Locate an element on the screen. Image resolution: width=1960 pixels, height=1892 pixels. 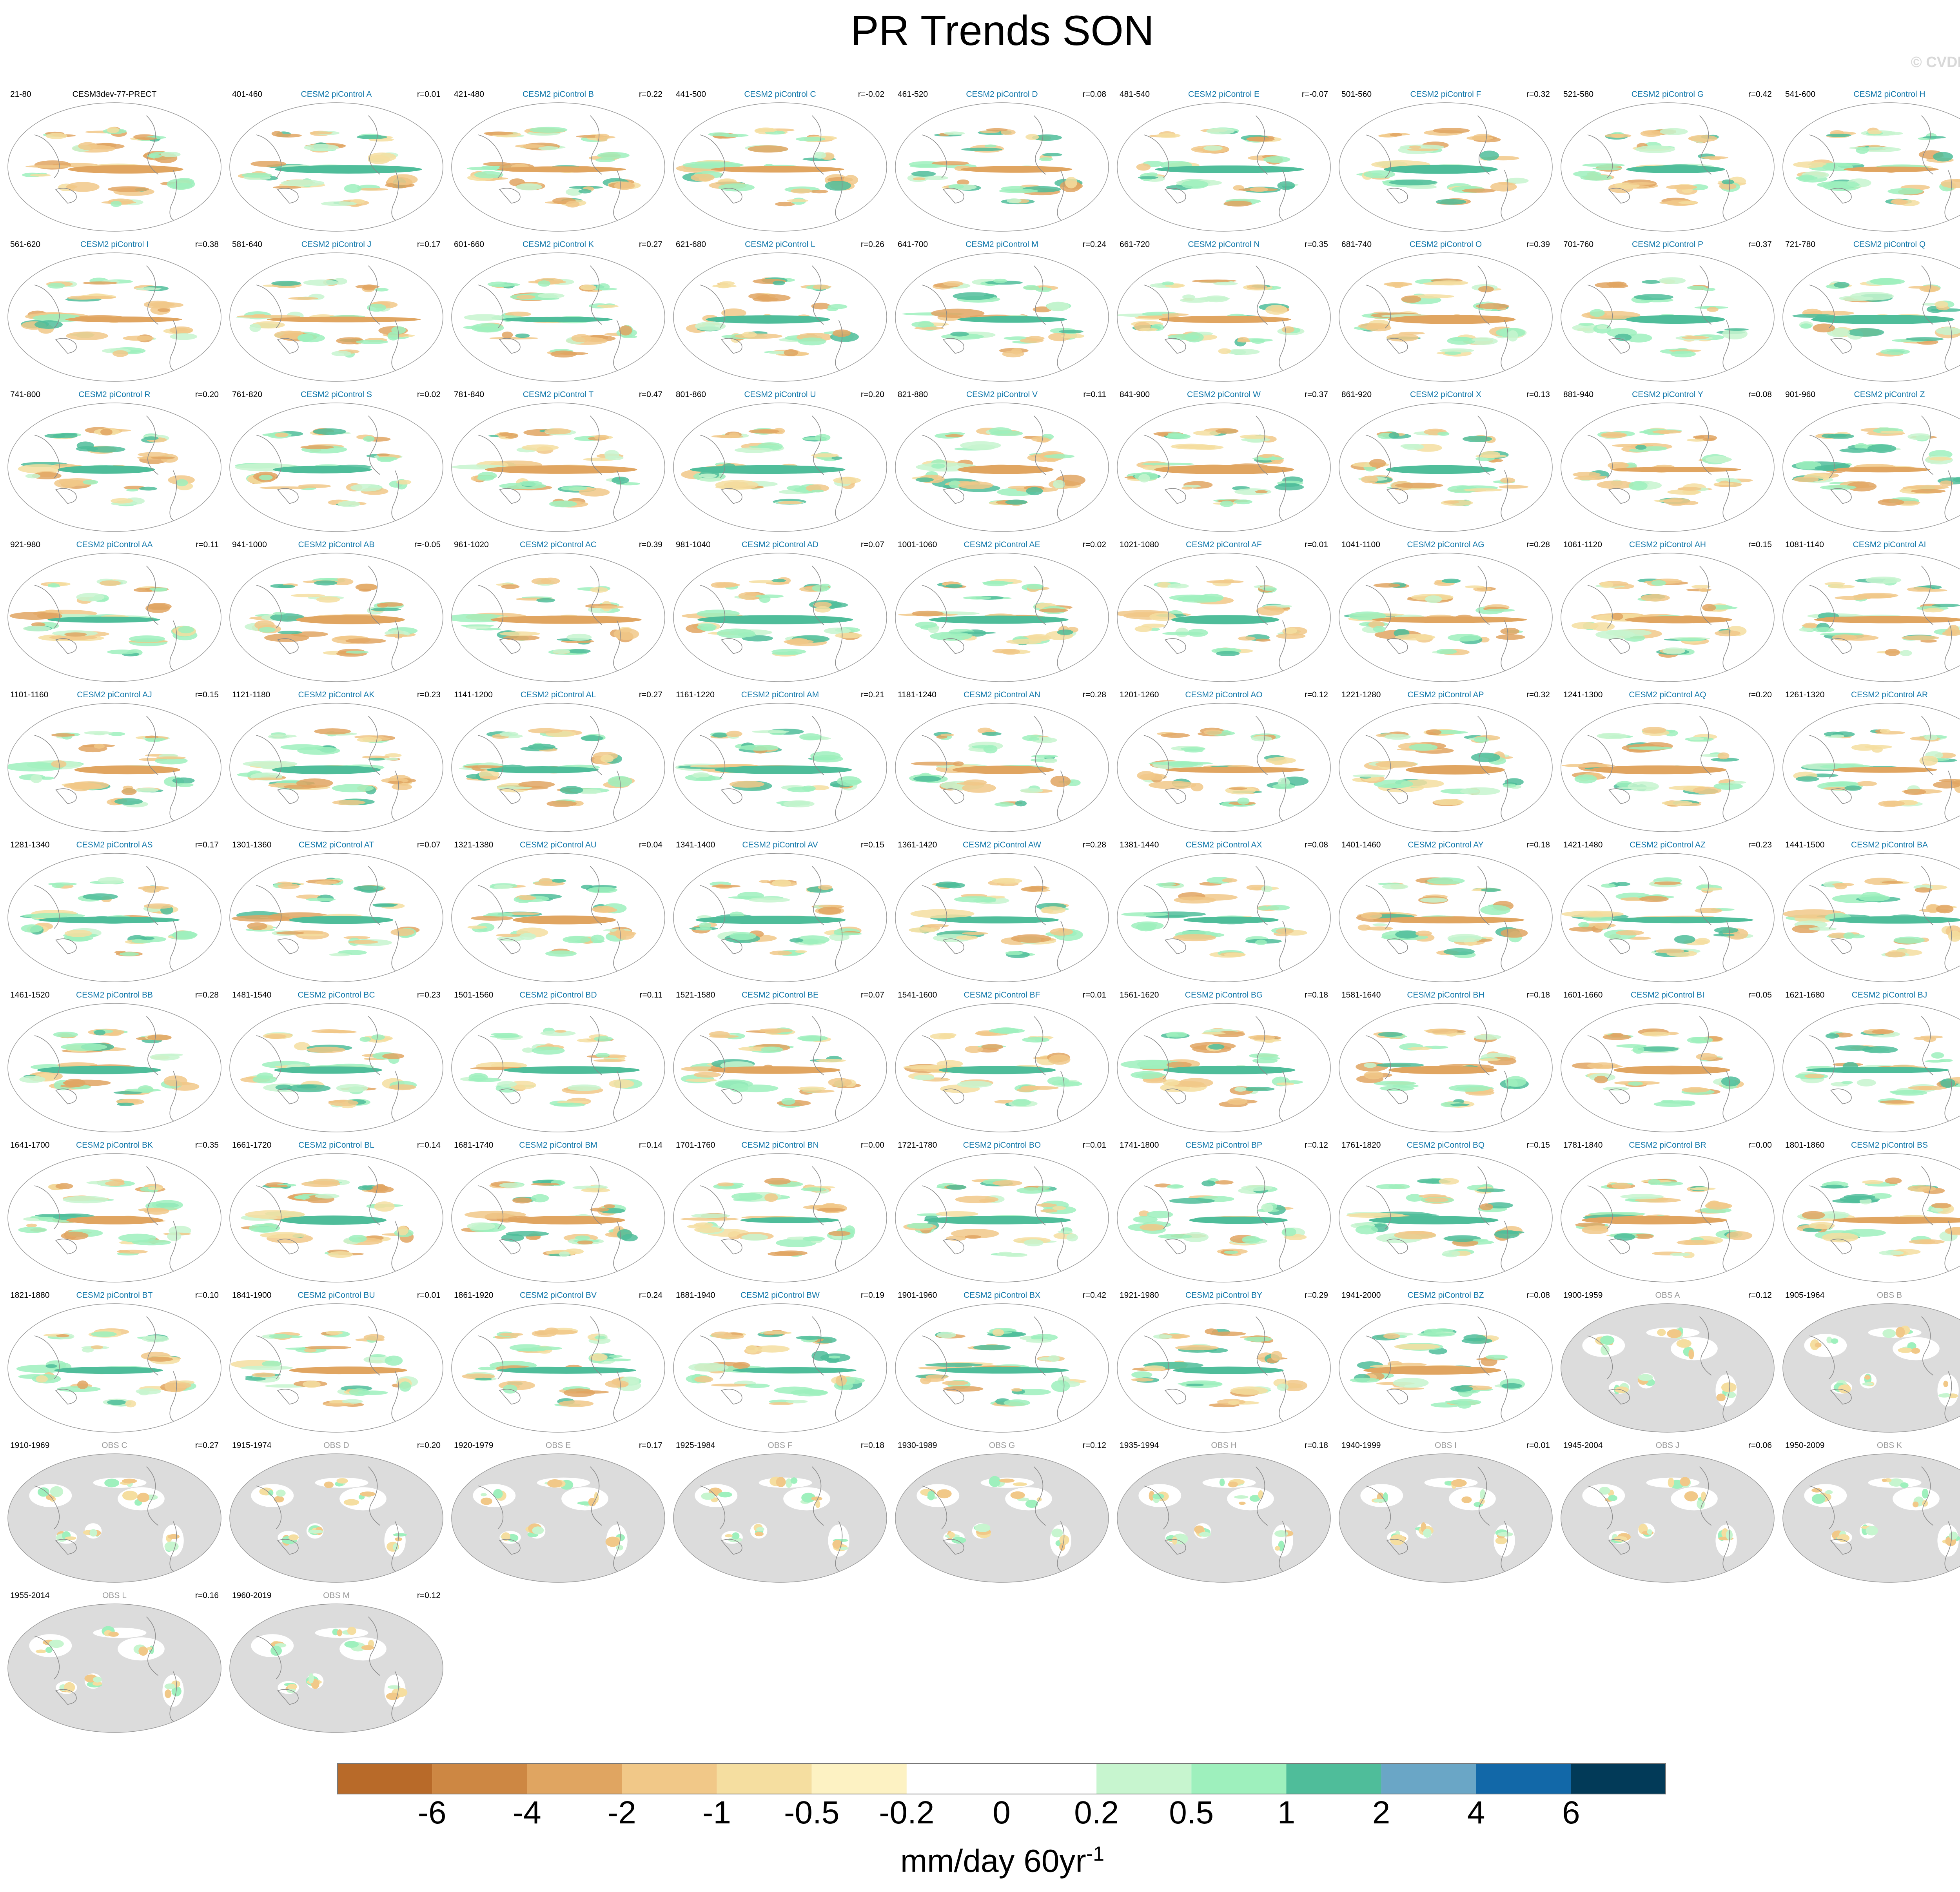
map-panel: CESM2 piControl N 661-720 r=0.35 is located at coordinates (1224, 313).